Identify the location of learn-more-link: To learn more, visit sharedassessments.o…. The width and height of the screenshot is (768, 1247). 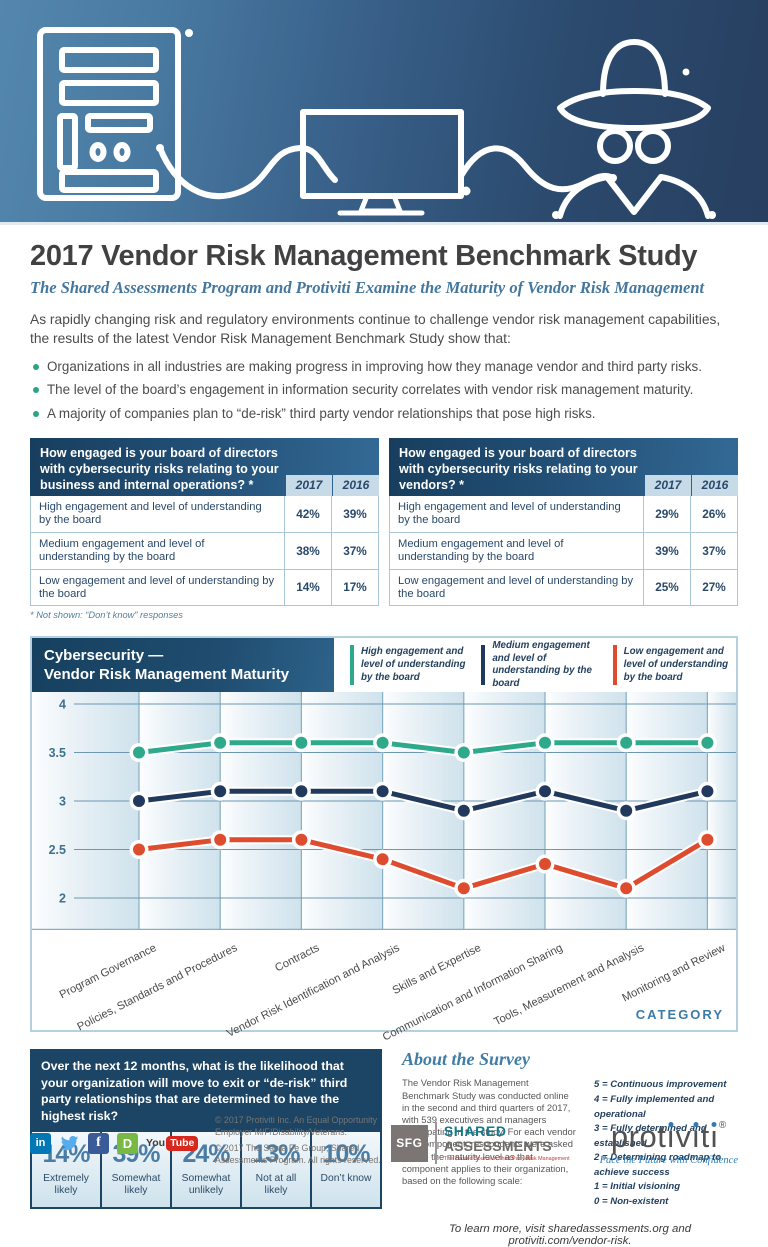
(570, 1234).